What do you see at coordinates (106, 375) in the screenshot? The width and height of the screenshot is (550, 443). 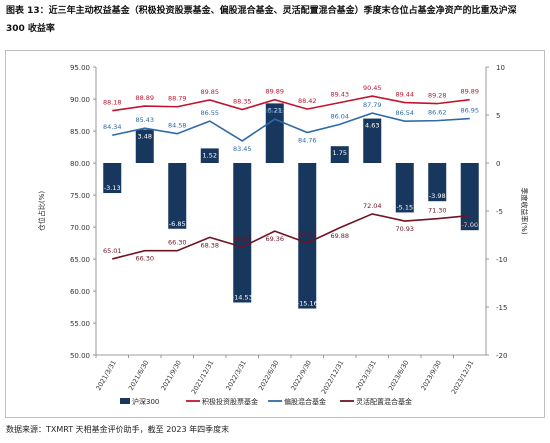 I see `x-tick-label: 2021/3/31` at bounding box center [106, 375].